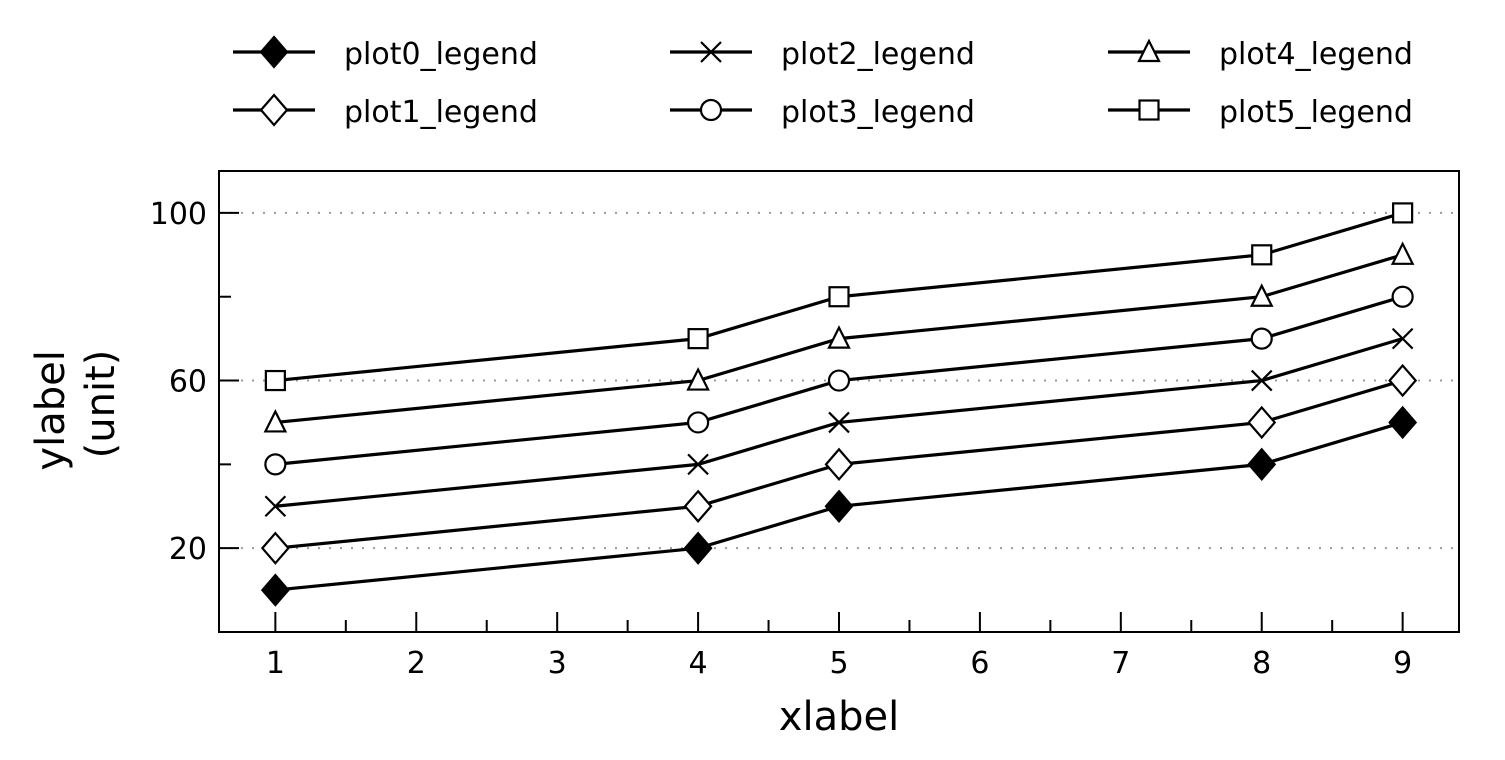 This screenshot has height=760, width=1505. What do you see at coordinates (416, 663) in the screenshot?
I see `x-tick-label: 2` at bounding box center [416, 663].